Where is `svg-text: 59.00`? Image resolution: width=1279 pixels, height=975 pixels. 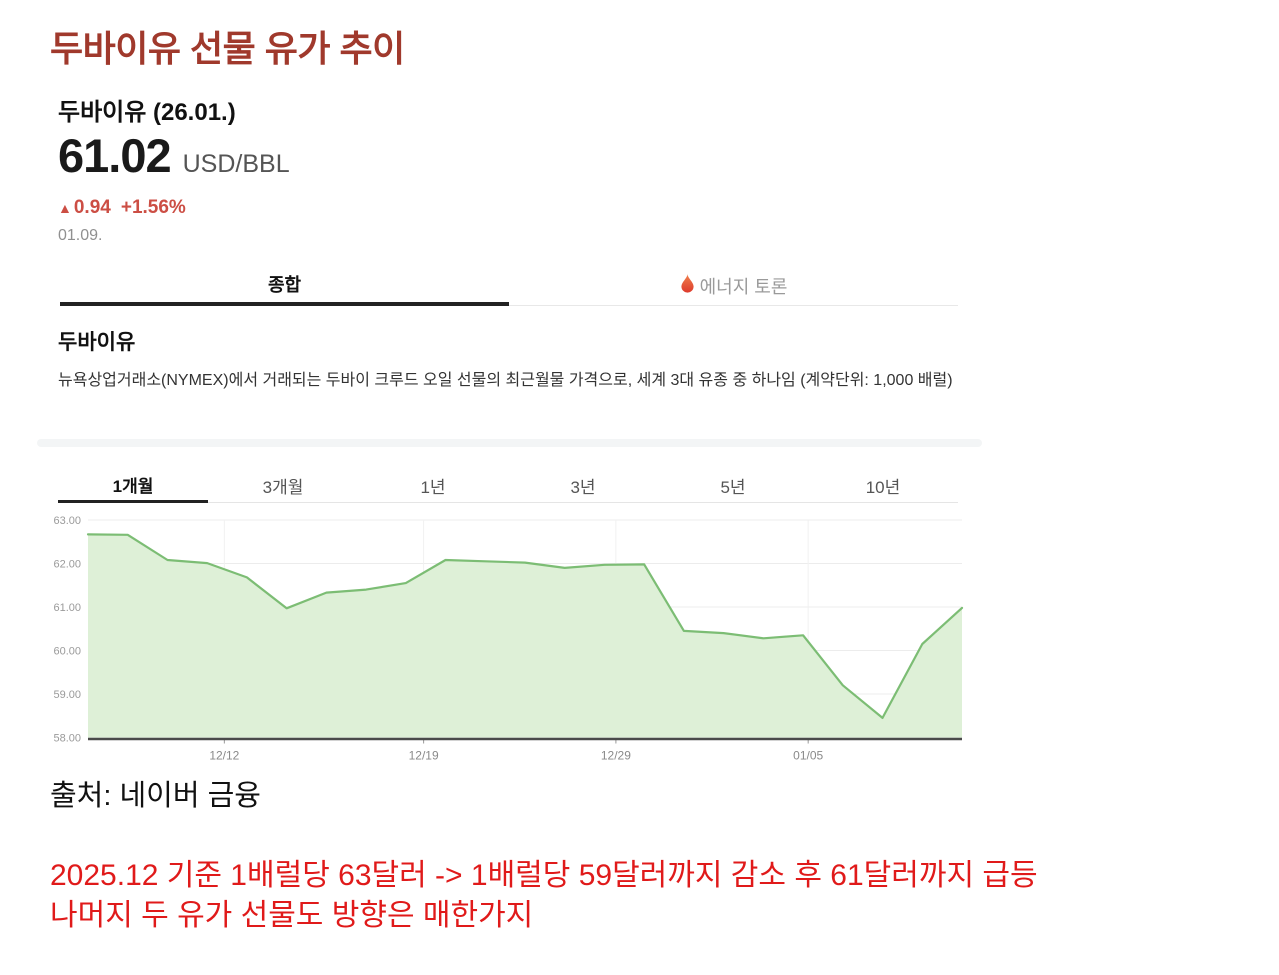 svg-text: 59.00 is located at coordinates (67, 695).